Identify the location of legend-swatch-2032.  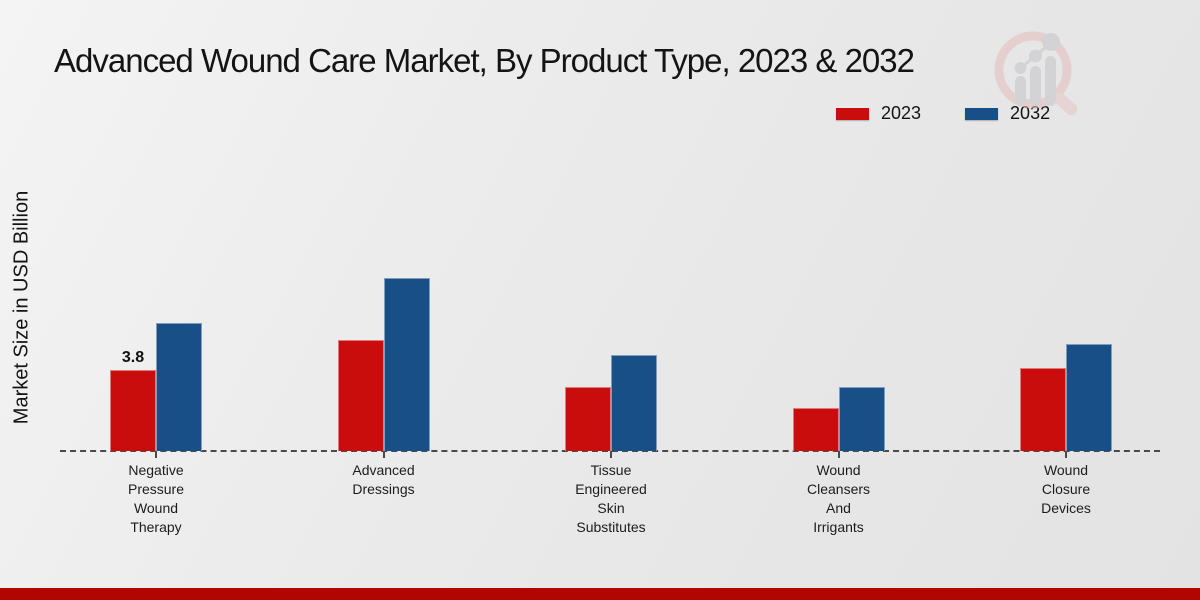
(982, 113).